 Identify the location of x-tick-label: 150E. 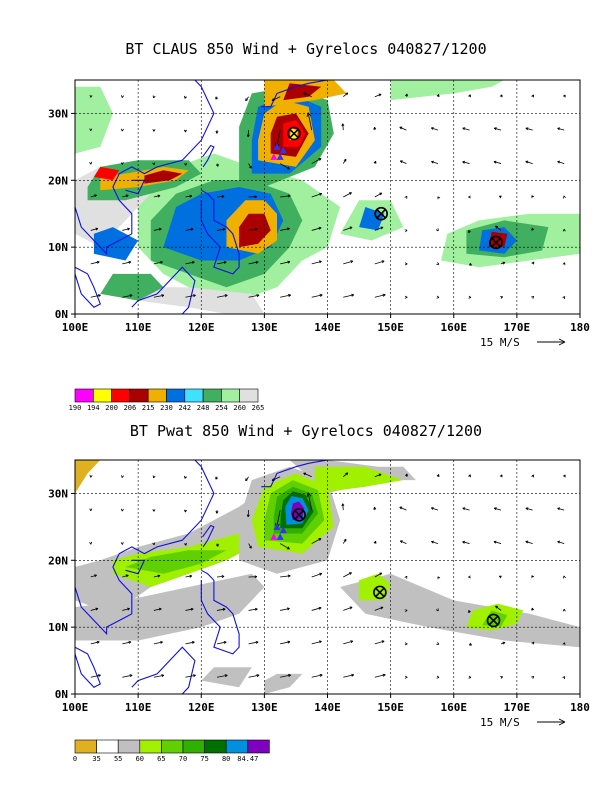
(390, 327).